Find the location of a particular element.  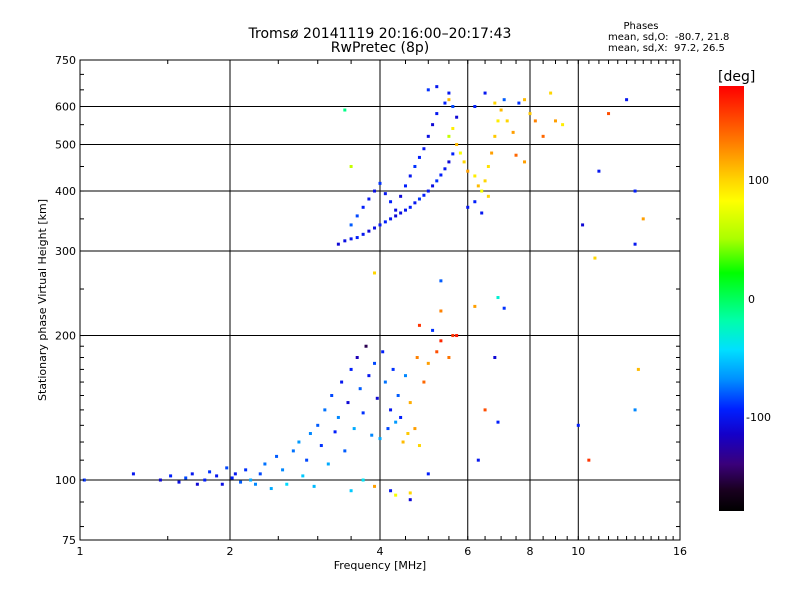

chart-subtitle: RwPretec (8p) is located at coordinates (380, 48).